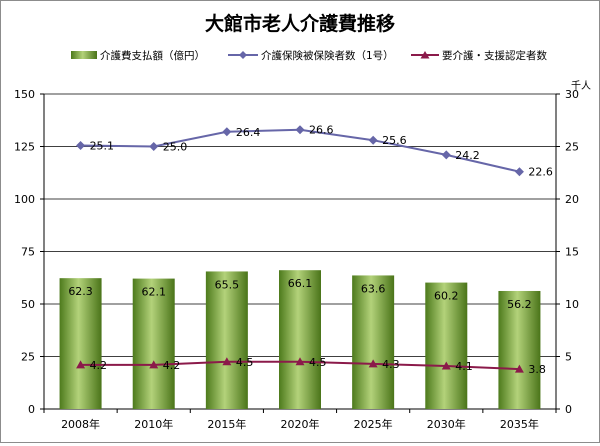  Describe the element at coordinates (373, 288) in the screenshot. I see `bar-data-label: 63.6` at that location.